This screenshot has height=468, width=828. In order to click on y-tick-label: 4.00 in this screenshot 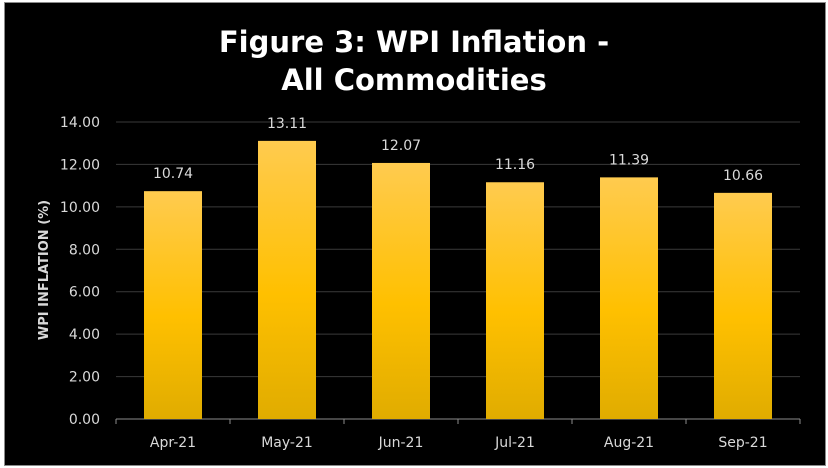, I will do `click(84, 335)`.